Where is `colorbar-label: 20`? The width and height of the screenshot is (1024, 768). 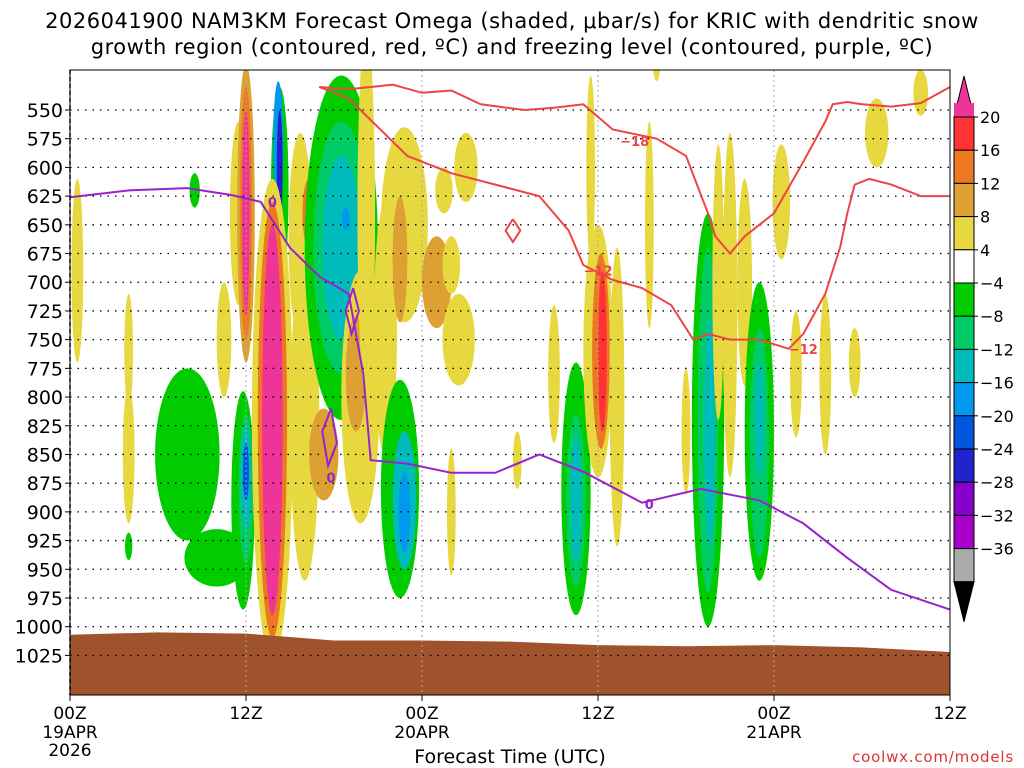
colorbar-label: 20 is located at coordinates (990, 117).